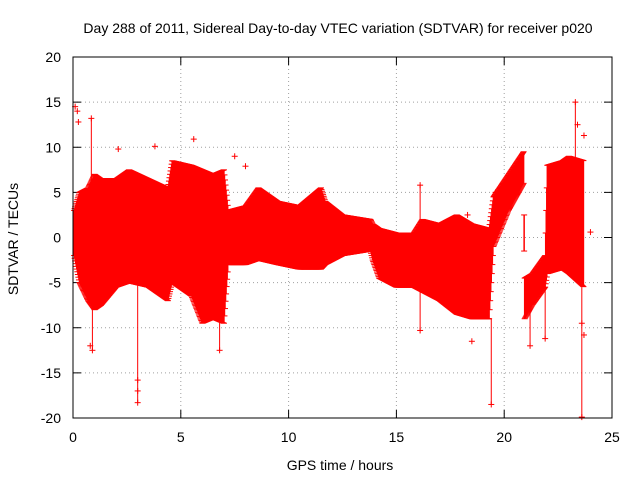  I want to click on x-tick-label: 10, so click(289, 437).